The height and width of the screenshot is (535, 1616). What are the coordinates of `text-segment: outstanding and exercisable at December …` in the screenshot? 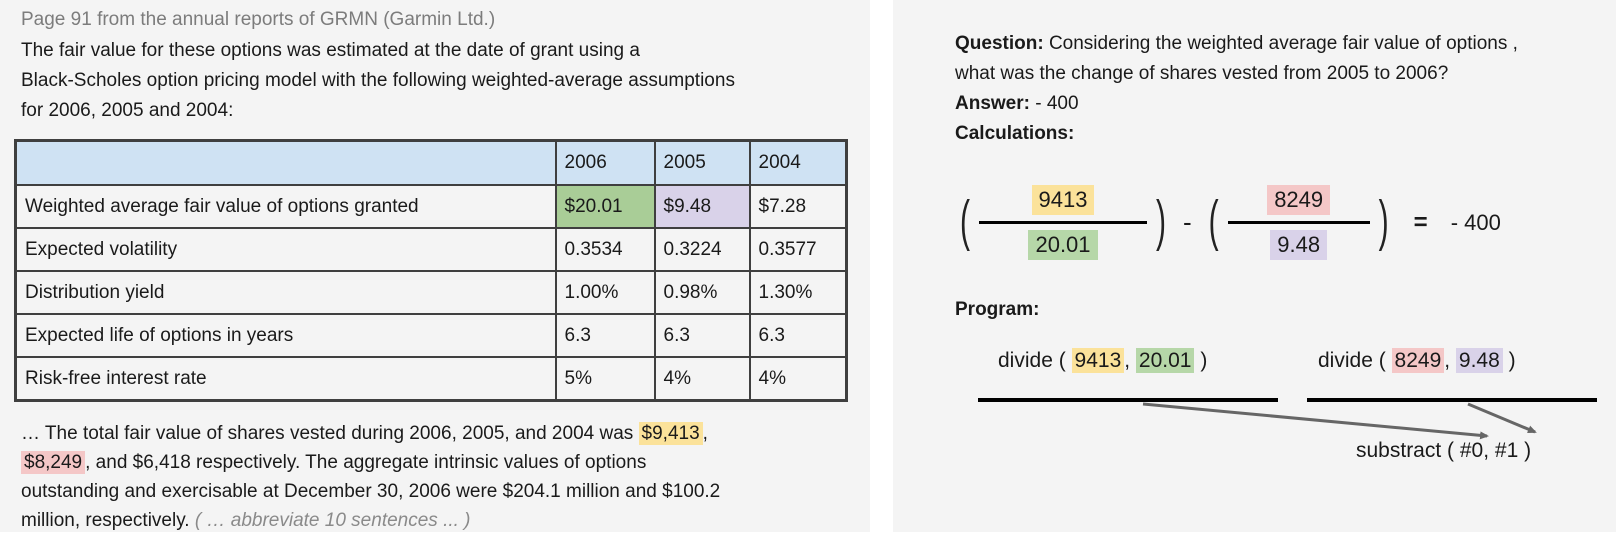 It's located at (371, 491).